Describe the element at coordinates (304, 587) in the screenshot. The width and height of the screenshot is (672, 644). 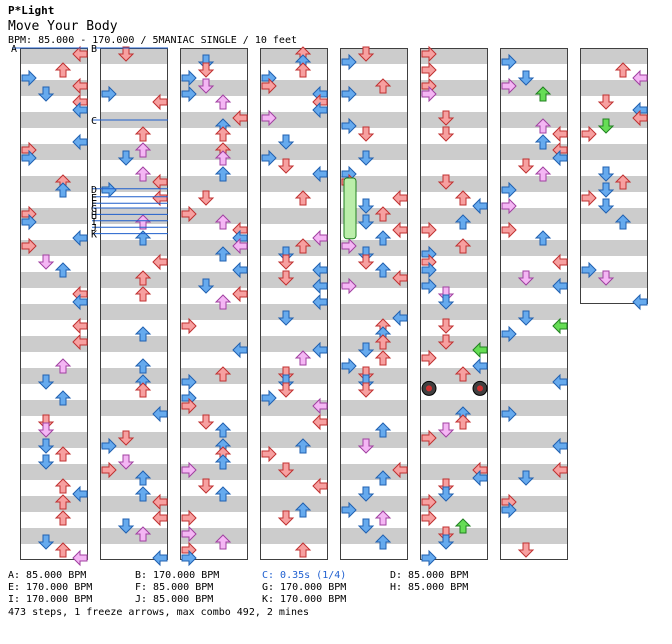
I see `legend-G: G: 170.000 BPM` at that location.